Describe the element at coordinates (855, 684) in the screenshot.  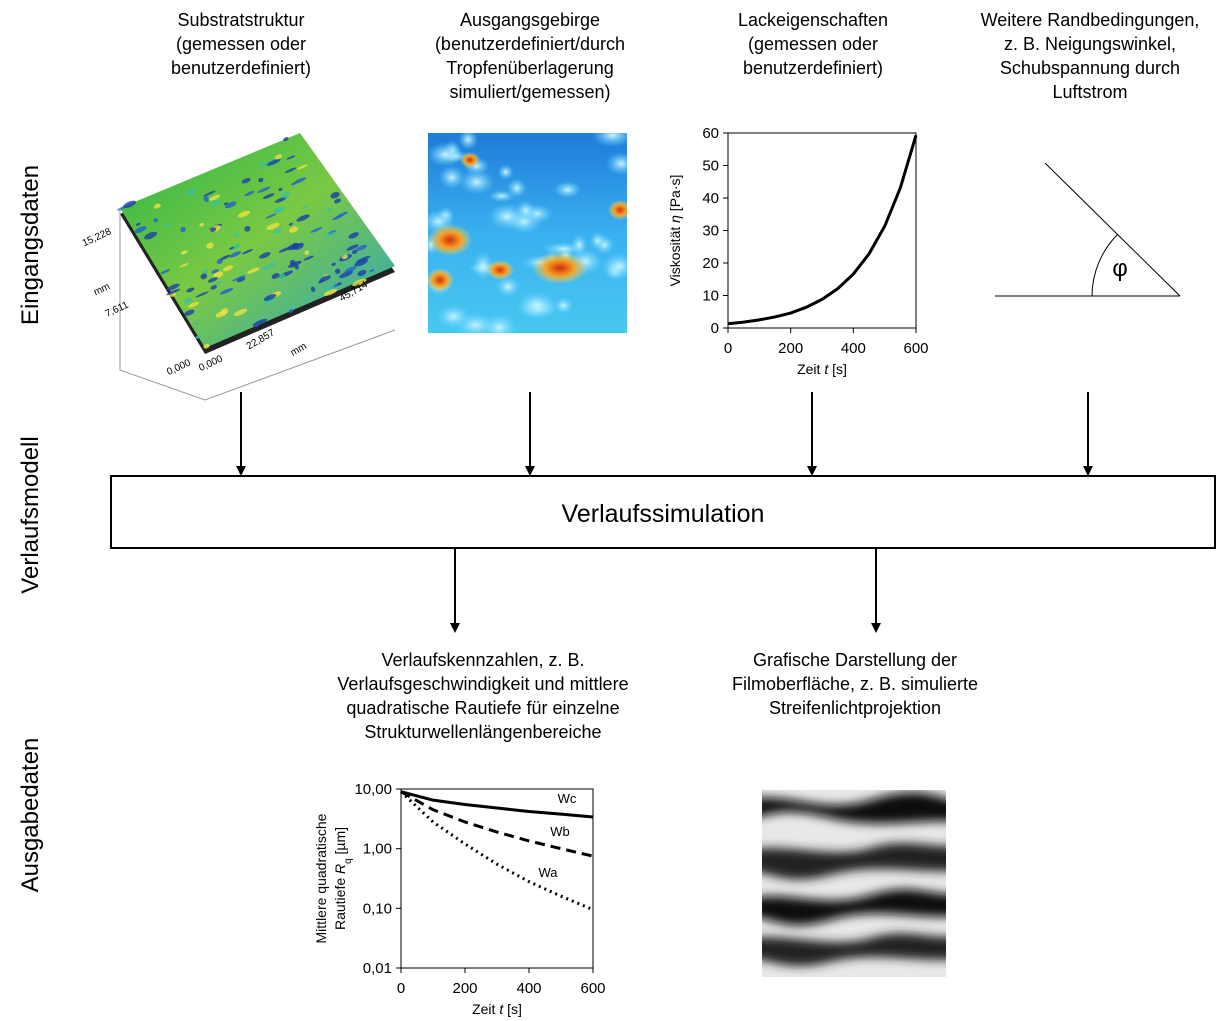
I see `caption-line: Filmoberfläche, z. B. simulierte` at that location.